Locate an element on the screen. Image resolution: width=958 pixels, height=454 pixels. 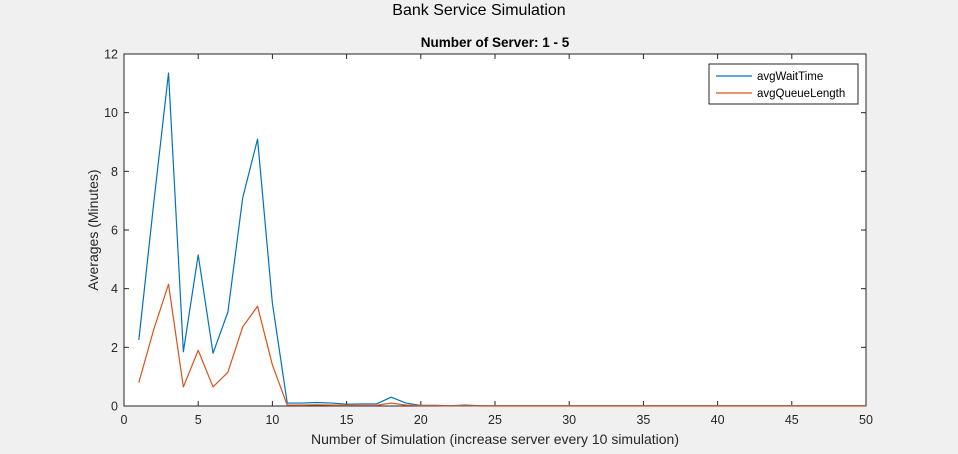
x-tick-label: 30 is located at coordinates (569, 420).